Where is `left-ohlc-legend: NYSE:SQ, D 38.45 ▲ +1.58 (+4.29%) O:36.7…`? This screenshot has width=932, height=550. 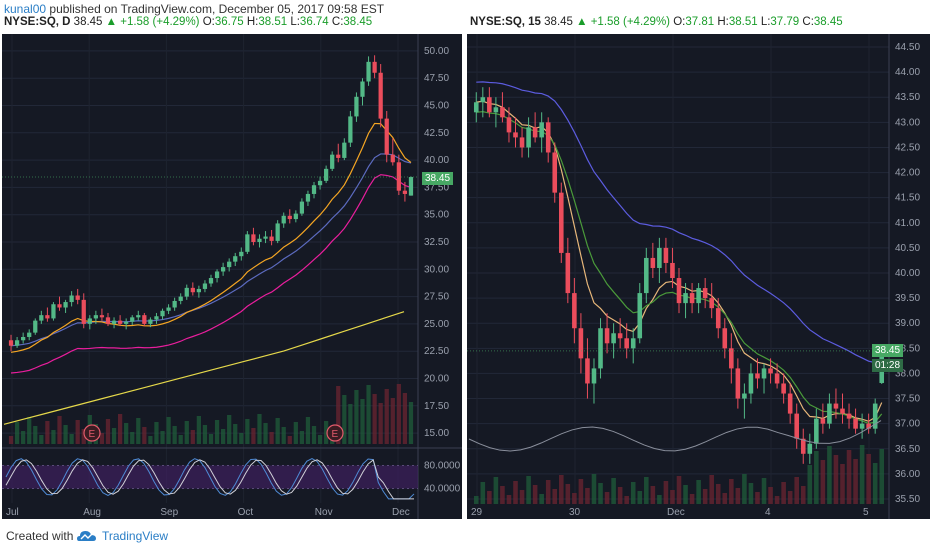
left-ohlc-legend: NYSE:SQ, D 38.45 ▲ +1.58 (+4.29%) O:36.7… is located at coordinates (188, 22).